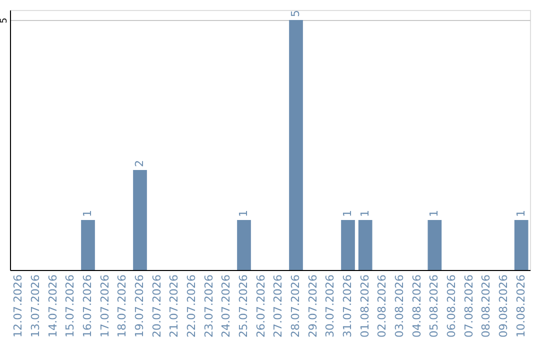 The image size is (540, 340). What do you see at coordinates (521, 306) in the screenshot?
I see `x-tick-label: 10.08.2026` at bounding box center [521, 306].